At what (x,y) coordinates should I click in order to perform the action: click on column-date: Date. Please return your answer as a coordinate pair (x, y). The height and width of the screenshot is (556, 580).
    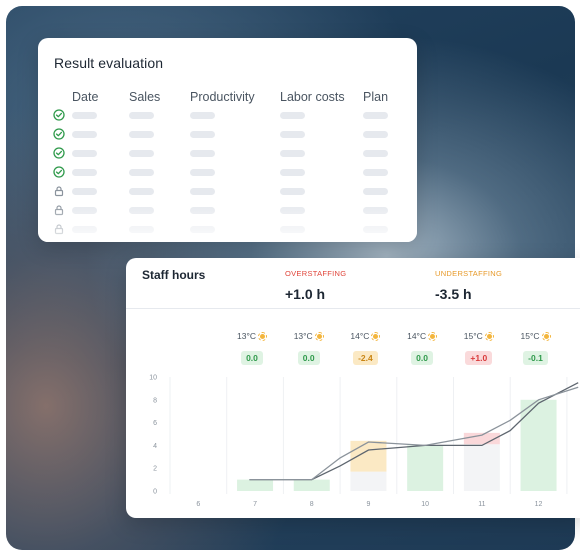
    Looking at the image, I should click on (85, 97).